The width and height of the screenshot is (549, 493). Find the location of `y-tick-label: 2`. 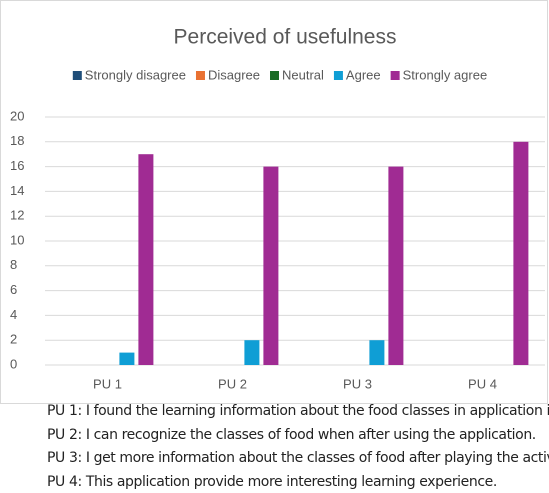

y-tick-label: 2 is located at coordinates (13, 339).